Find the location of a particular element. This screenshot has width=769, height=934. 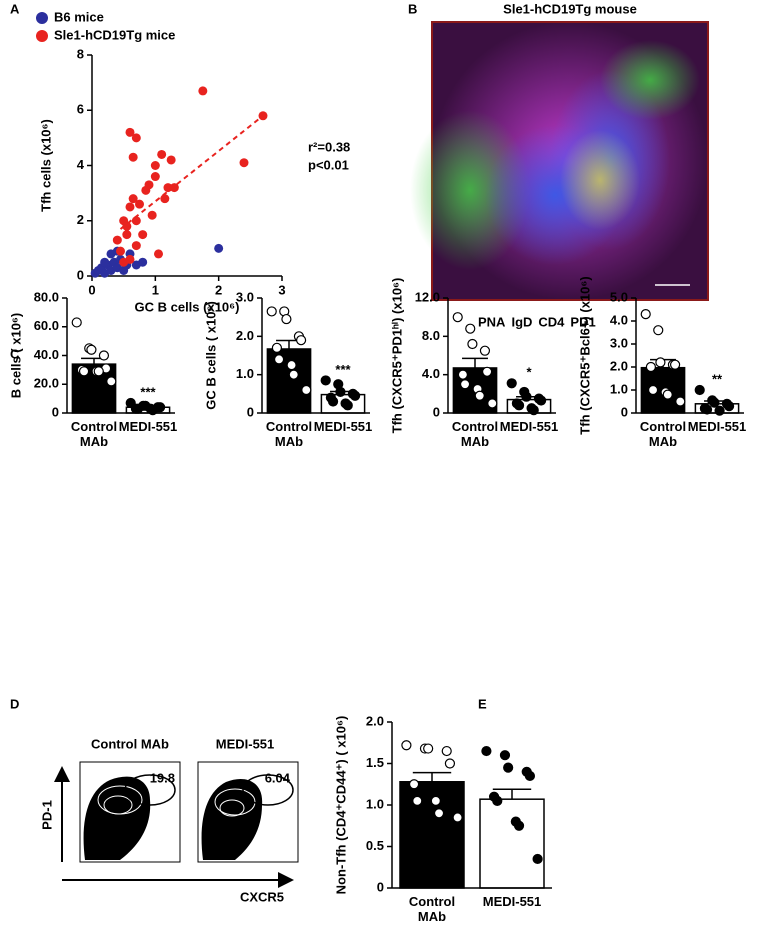

x-tick-label: 1 is located at coordinates (155, 289).